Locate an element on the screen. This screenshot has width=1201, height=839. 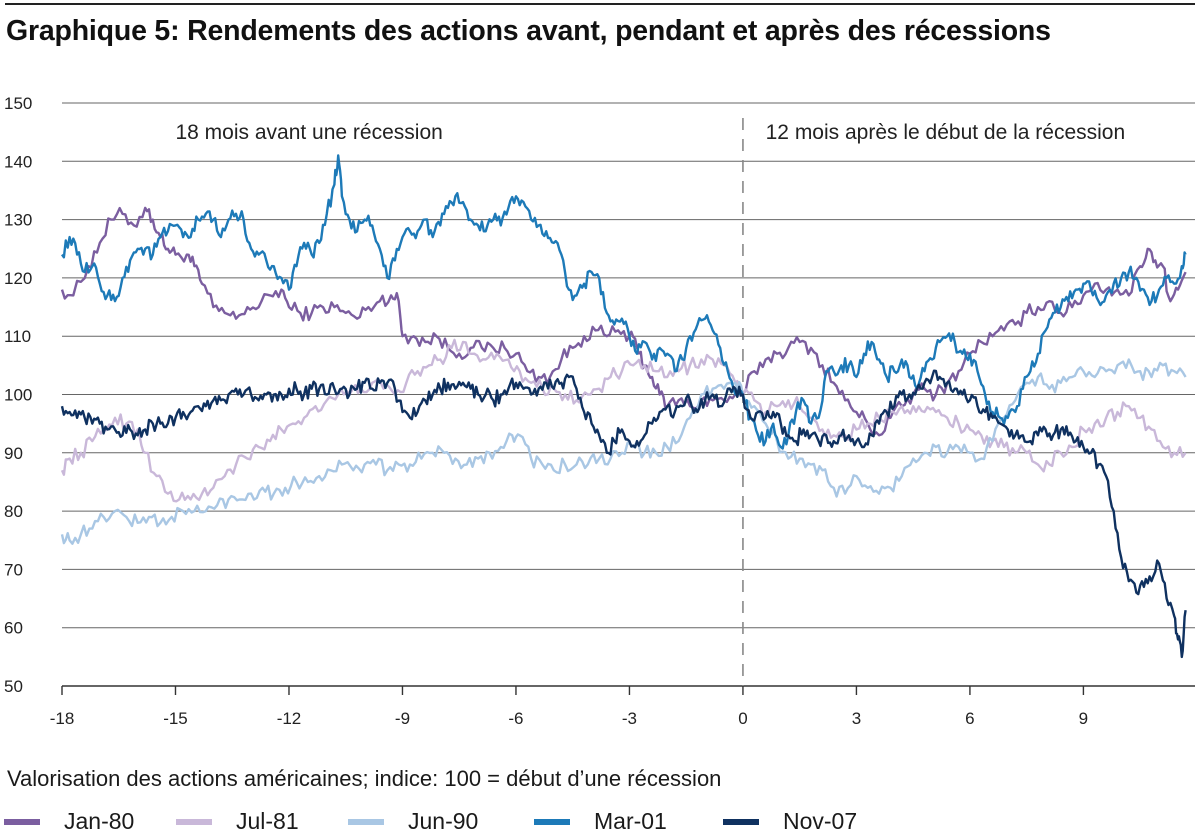
top-rule is located at coordinates (600, 4).